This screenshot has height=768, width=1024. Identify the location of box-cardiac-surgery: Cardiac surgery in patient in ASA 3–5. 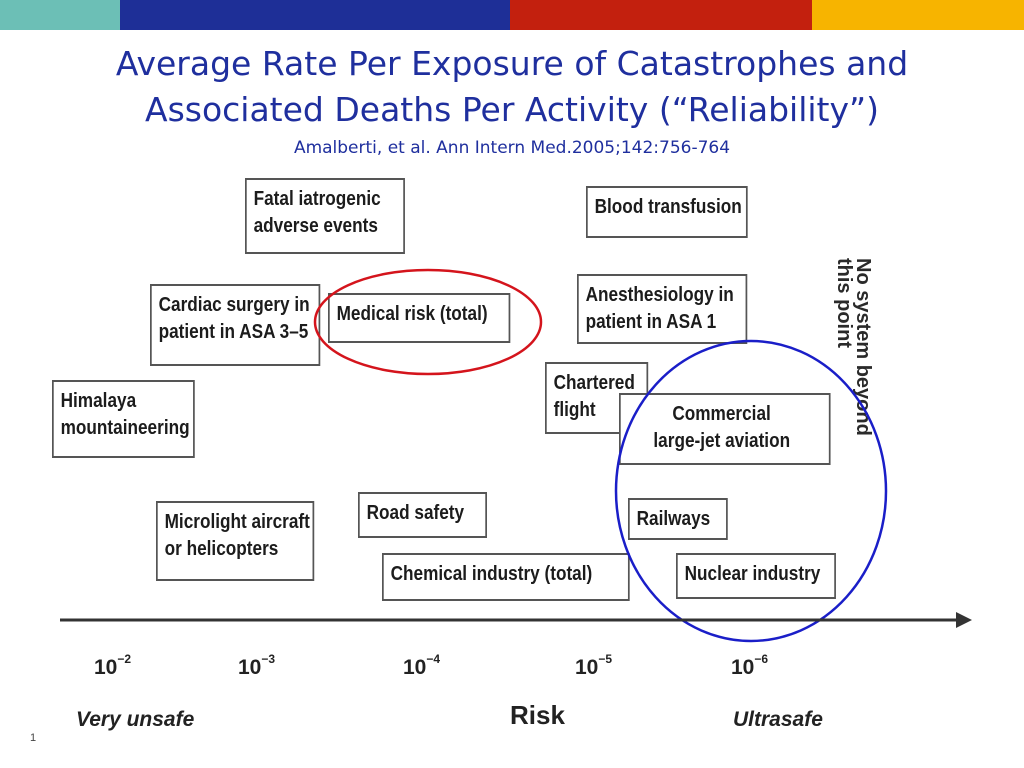
(235, 325).